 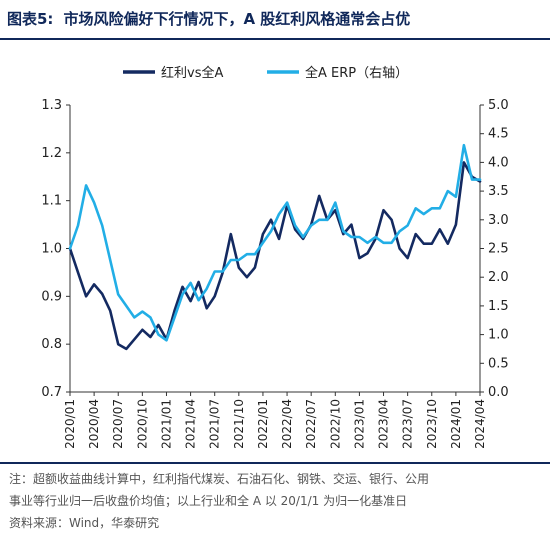 What do you see at coordinates (498, 191) in the screenshot?
I see `y-right-tick-label: 3.5` at bounding box center [498, 191].